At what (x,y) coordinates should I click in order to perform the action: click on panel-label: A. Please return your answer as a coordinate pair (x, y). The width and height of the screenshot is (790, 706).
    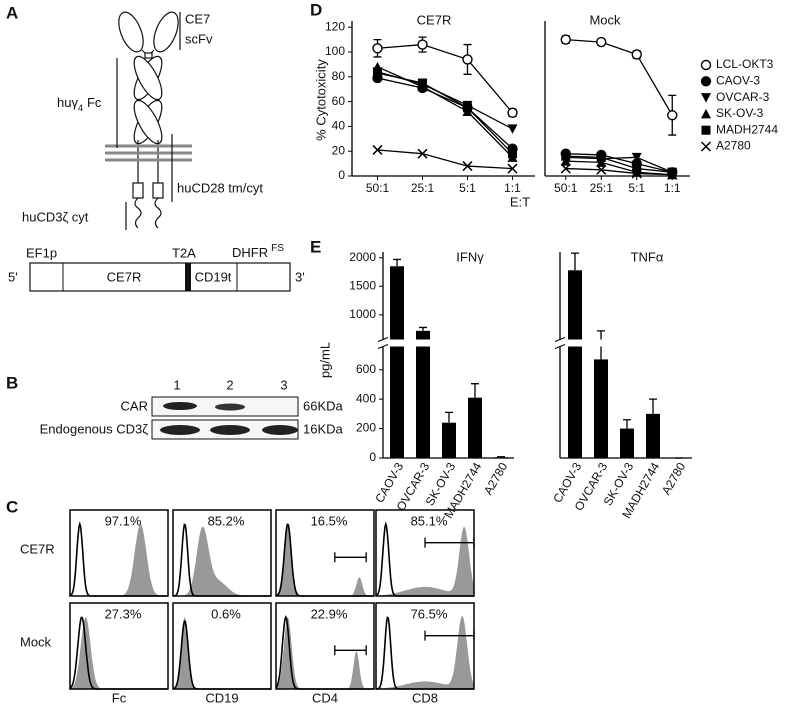
    Looking at the image, I should click on (12, 12).